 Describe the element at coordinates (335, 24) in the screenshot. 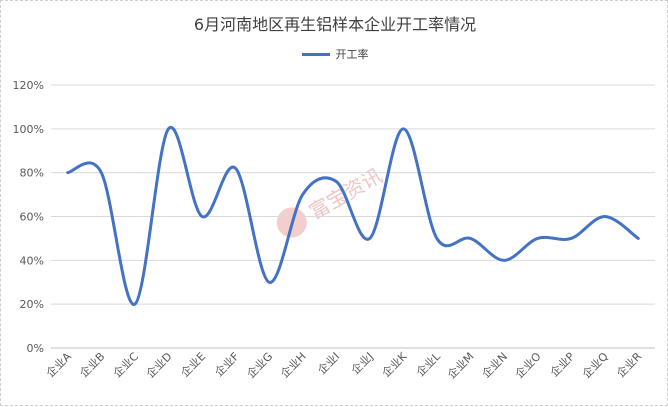

I see `chart-title: 6月河南地区再生铝样本企业开工率情况` at that location.